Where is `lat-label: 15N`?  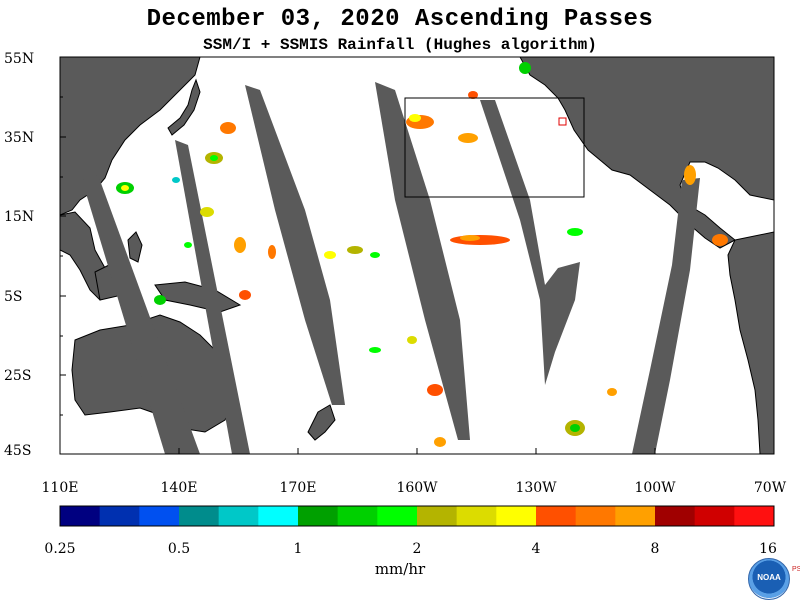 lat-label: 15N is located at coordinates (19, 217).